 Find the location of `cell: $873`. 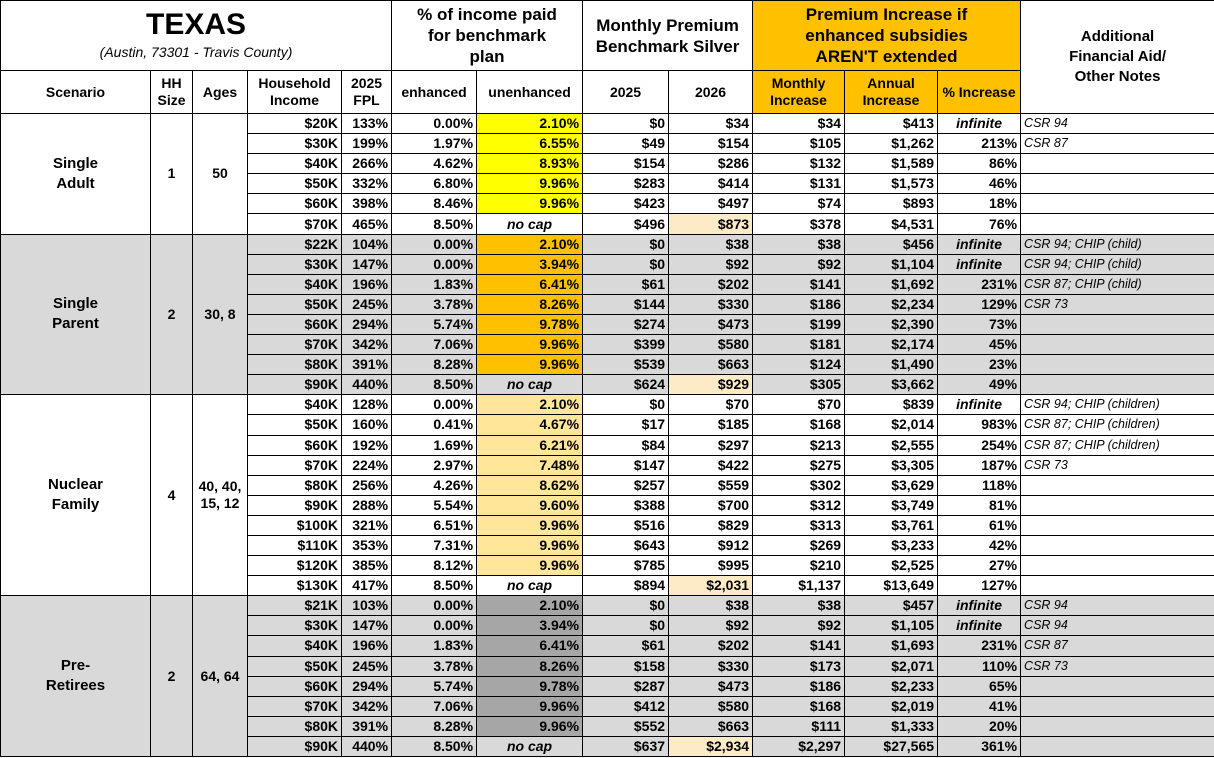

cell: $873 is located at coordinates (711, 224).